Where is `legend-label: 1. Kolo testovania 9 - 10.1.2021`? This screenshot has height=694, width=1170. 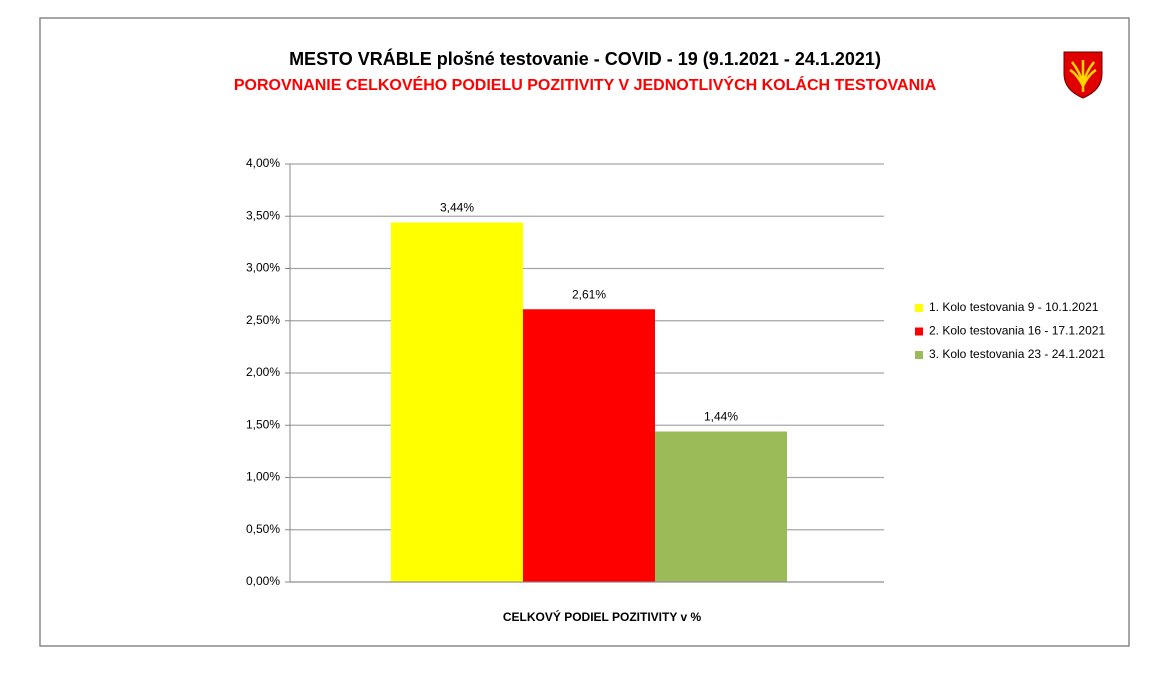
legend-label: 1. Kolo testovania 9 - 10.1.2021 is located at coordinates (1014, 307).